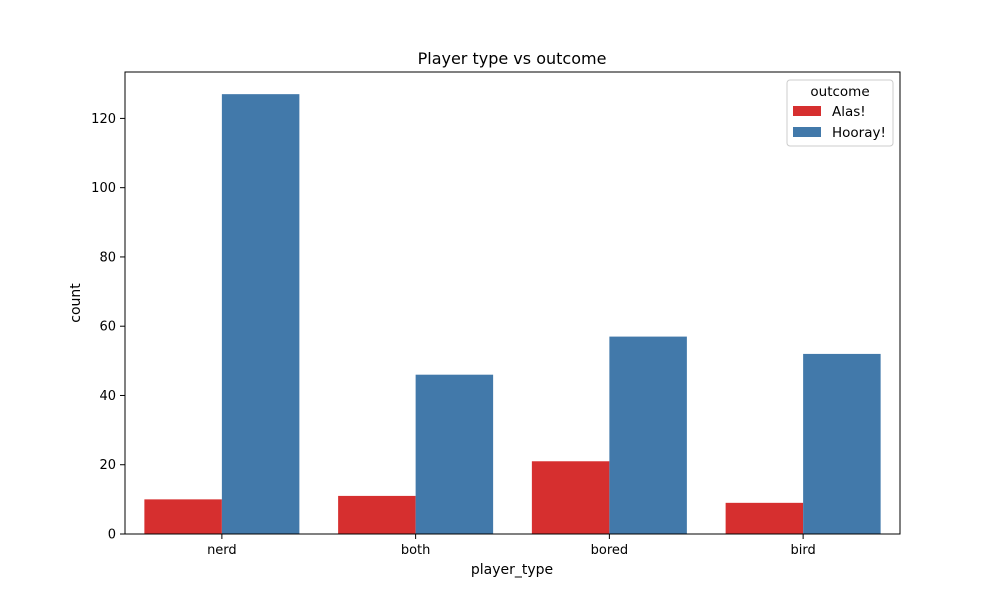 Image resolution: width=1000 pixels, height=605 pixels. Describe the element at coordinates (107, 465) in the screenshot. I see `y-tick-label: 20` at that location.